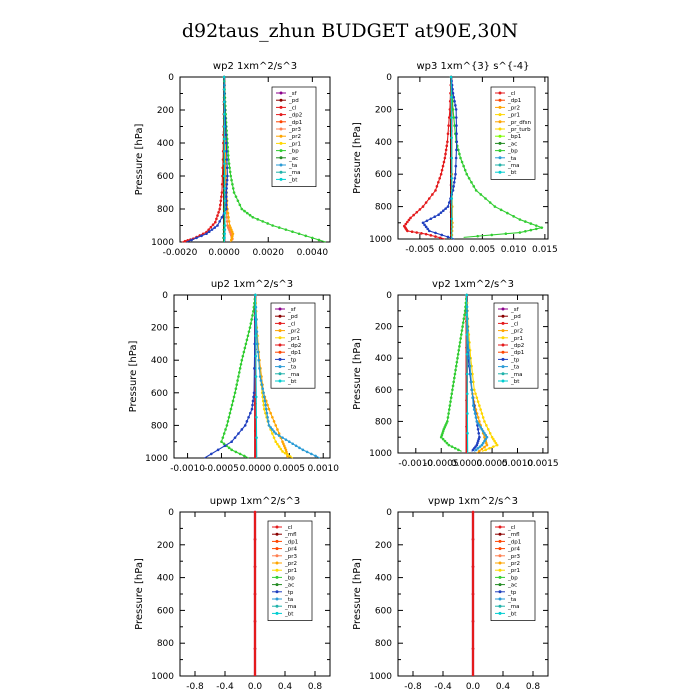  Describe the element at coordinates (441, 464) in the screenshot. I see `x-tick-label: -0.0005` at that location.